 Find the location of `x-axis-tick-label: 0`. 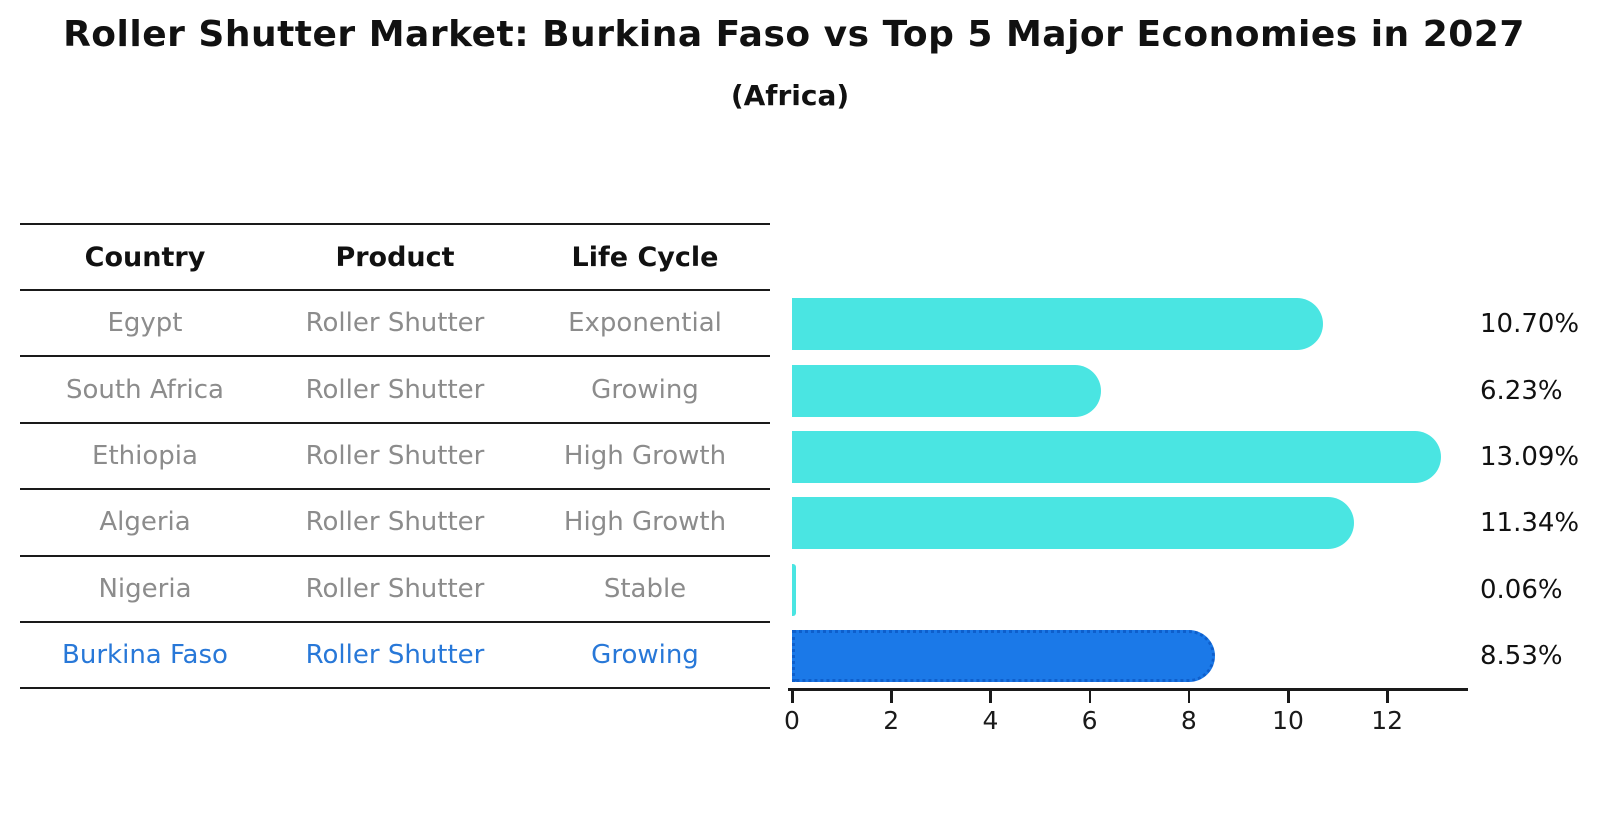

x-axis-tick-label: 0 is located at coordinates (792, 720).